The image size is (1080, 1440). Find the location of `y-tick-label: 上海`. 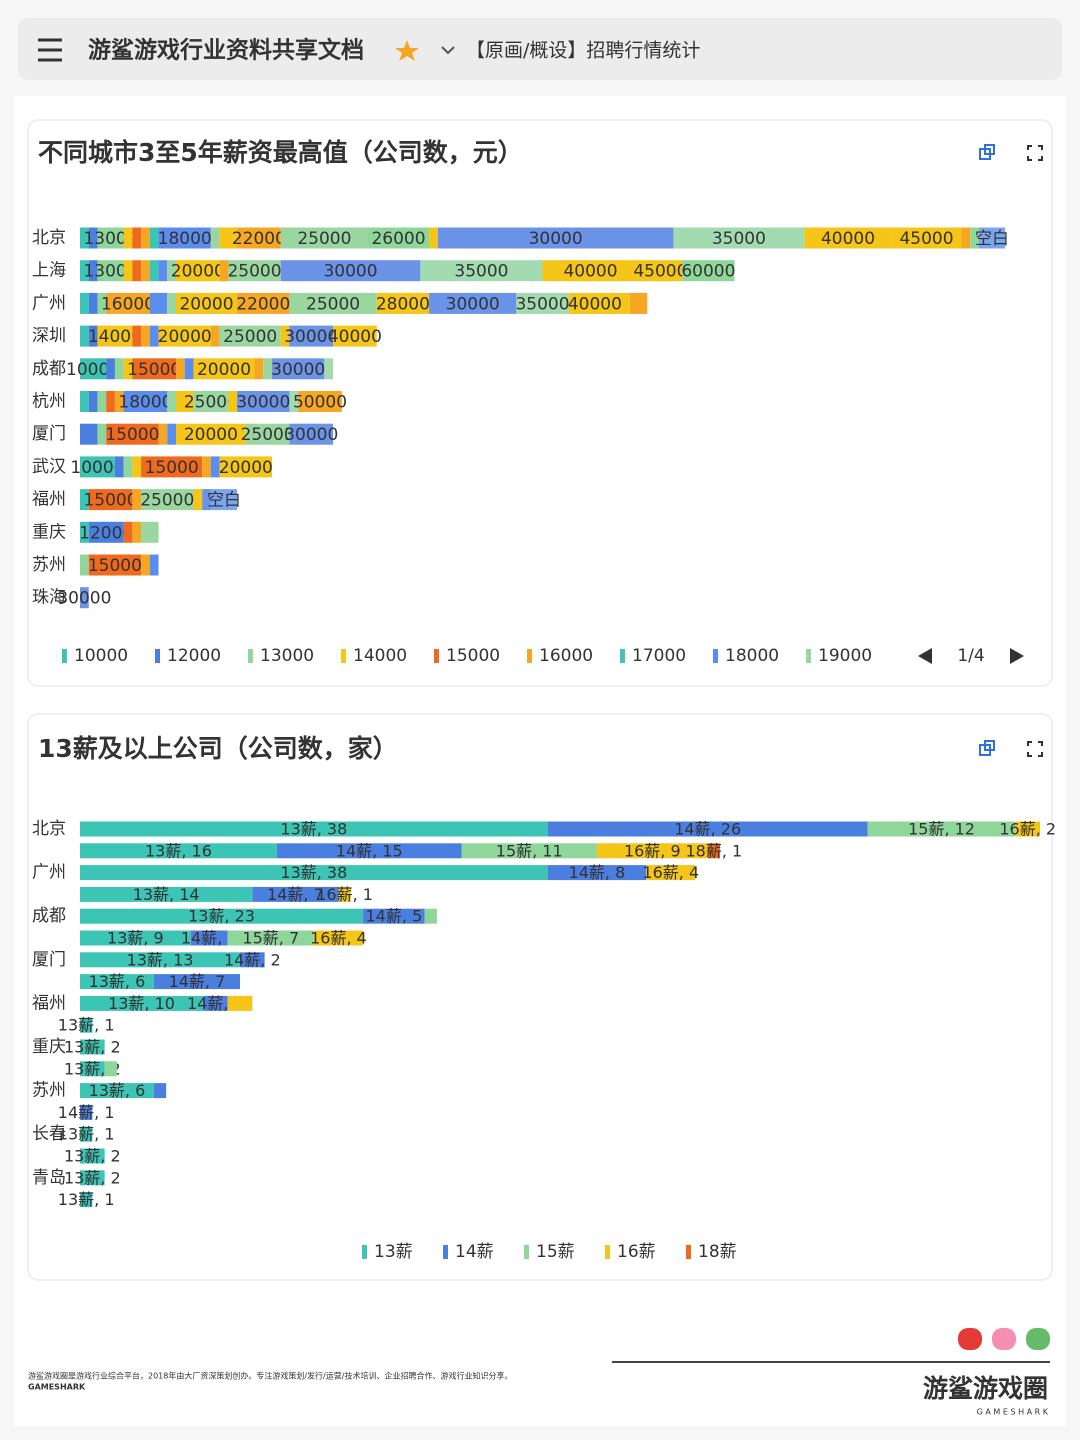

y-tick-label: 上海 is located at coordinates (49, 271).